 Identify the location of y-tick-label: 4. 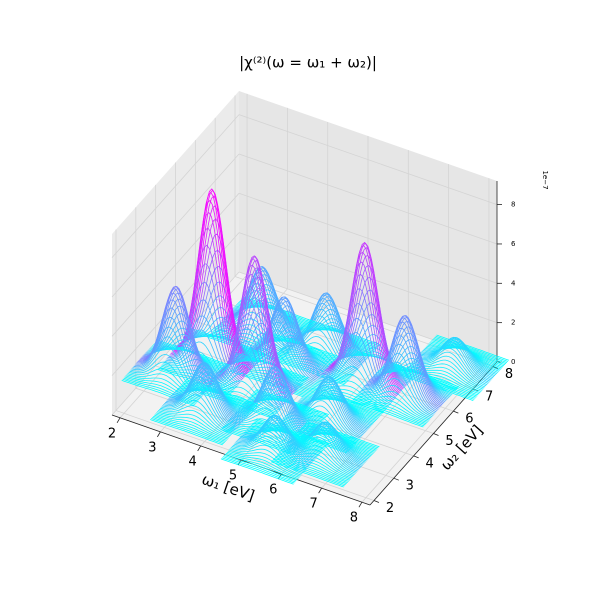
(430, 463).